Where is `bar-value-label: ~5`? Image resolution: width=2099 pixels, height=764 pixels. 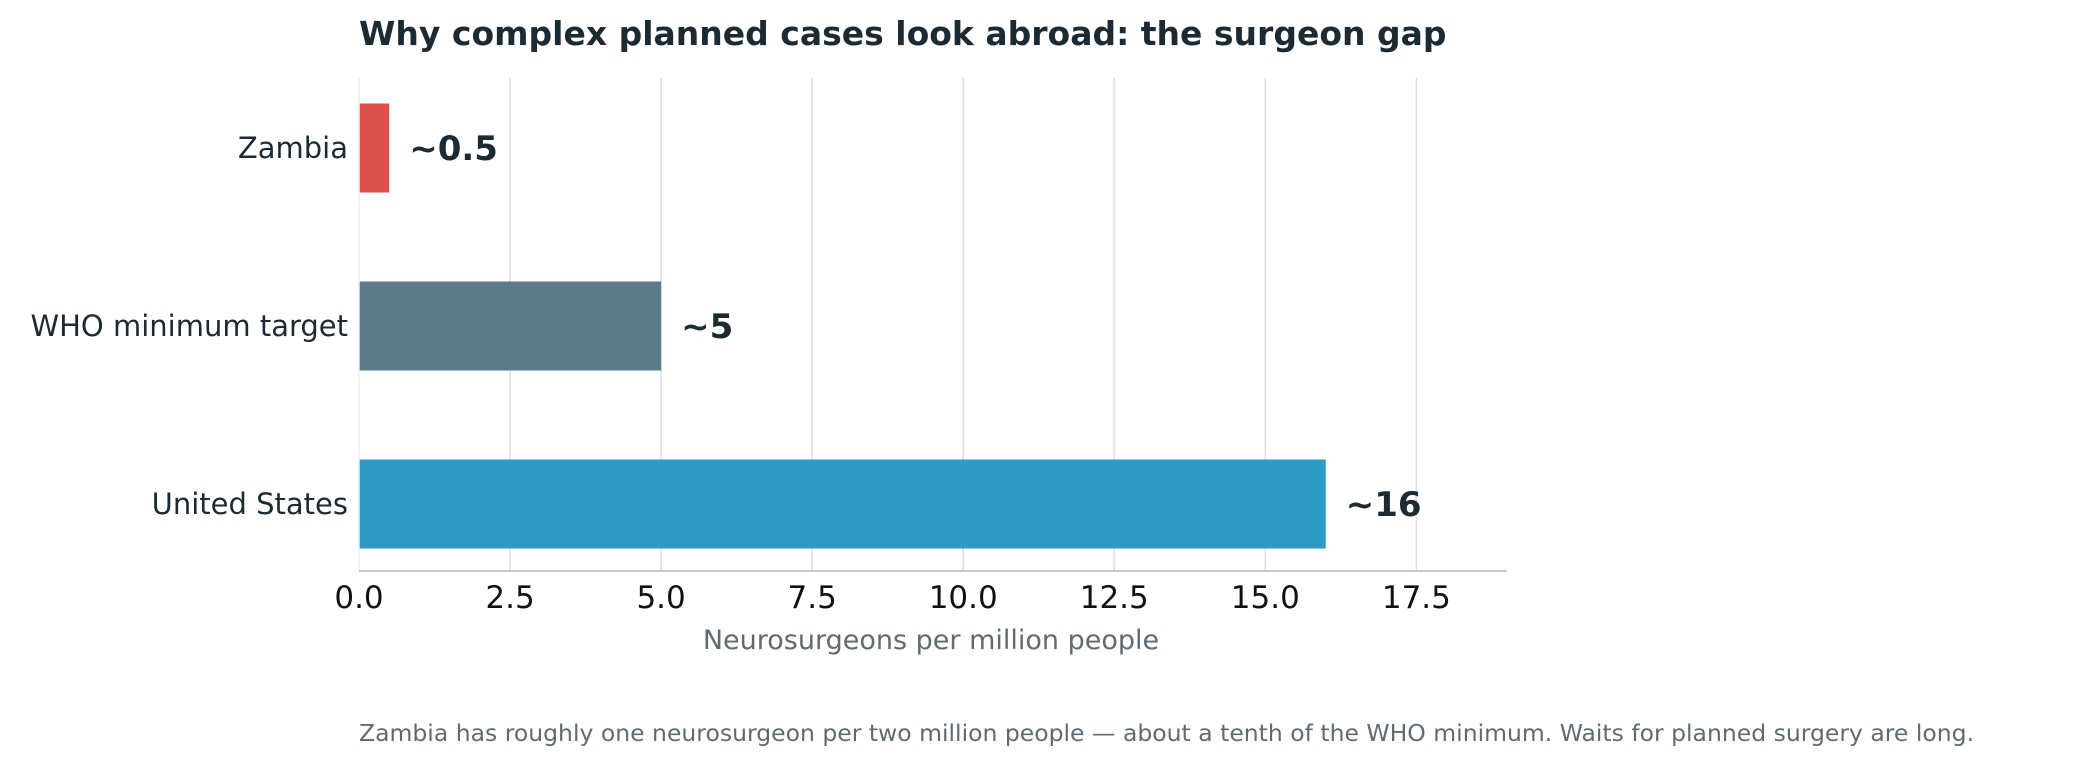 bar-value-label: ~5 is located at coordinates (707, 327).